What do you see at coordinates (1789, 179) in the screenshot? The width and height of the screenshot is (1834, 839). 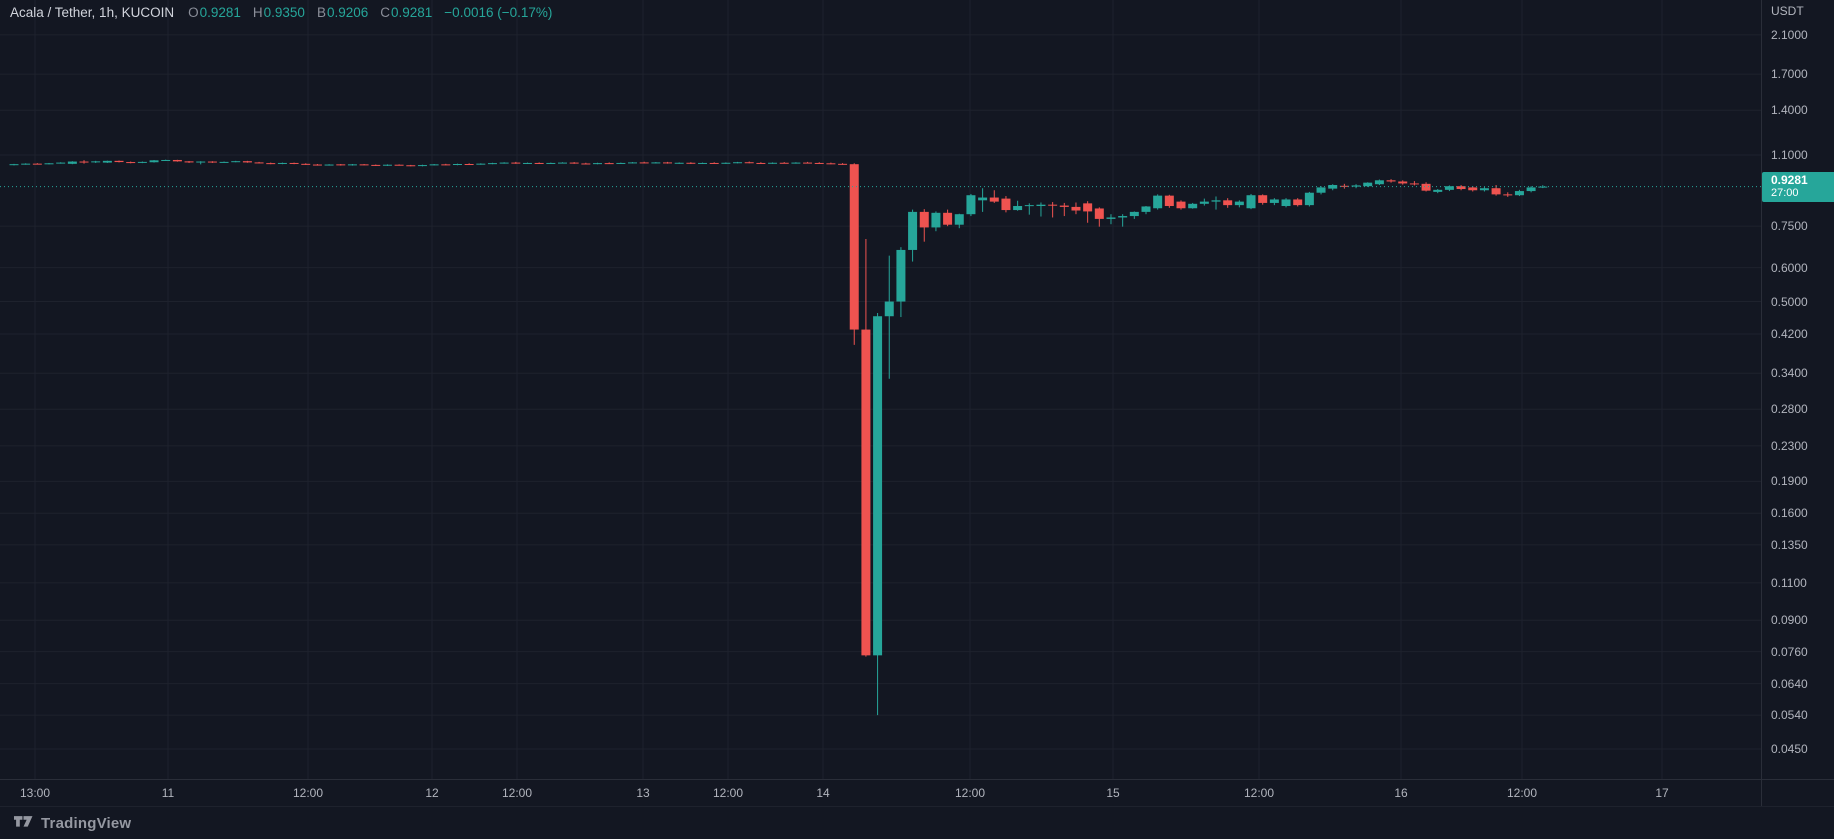 I see `last-price-value: 0.9281` at bounding box center [1789, 179].